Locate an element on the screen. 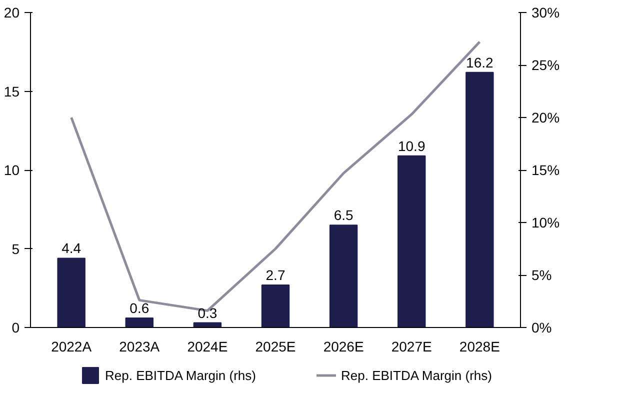 The height and width of the screenshot is (403, 629). y2-tick-label: 10% is located at coordinates (546, 222).